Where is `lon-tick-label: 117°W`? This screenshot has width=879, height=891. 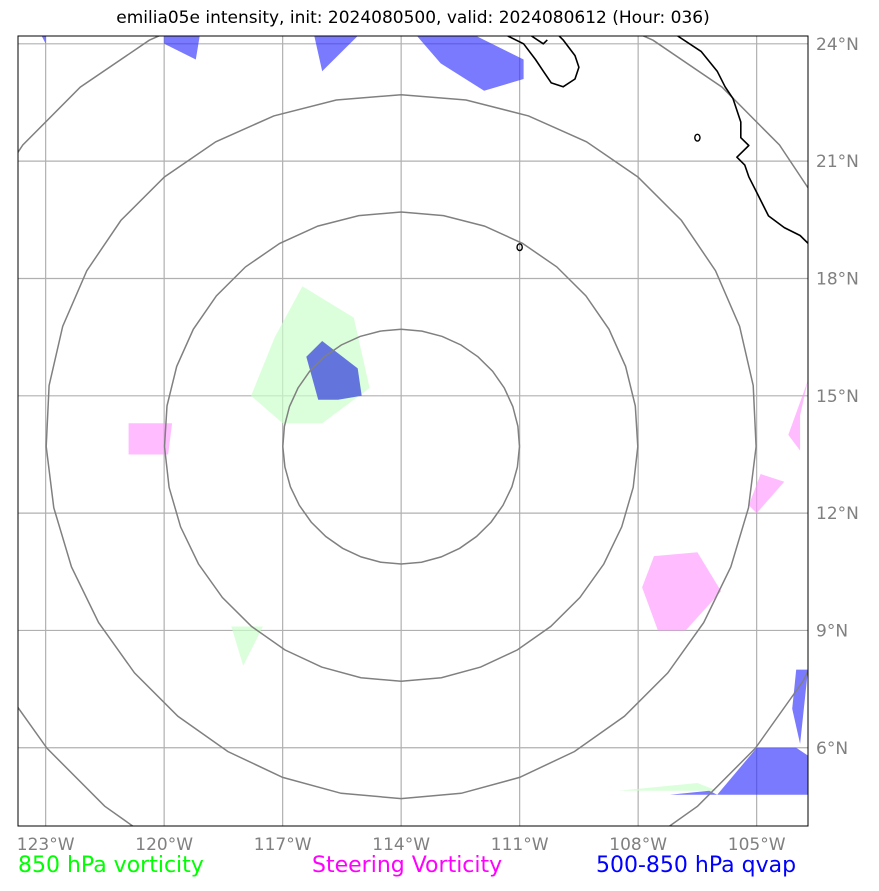
lon-tick-label: 117°W is located at coordinates (283, 845).